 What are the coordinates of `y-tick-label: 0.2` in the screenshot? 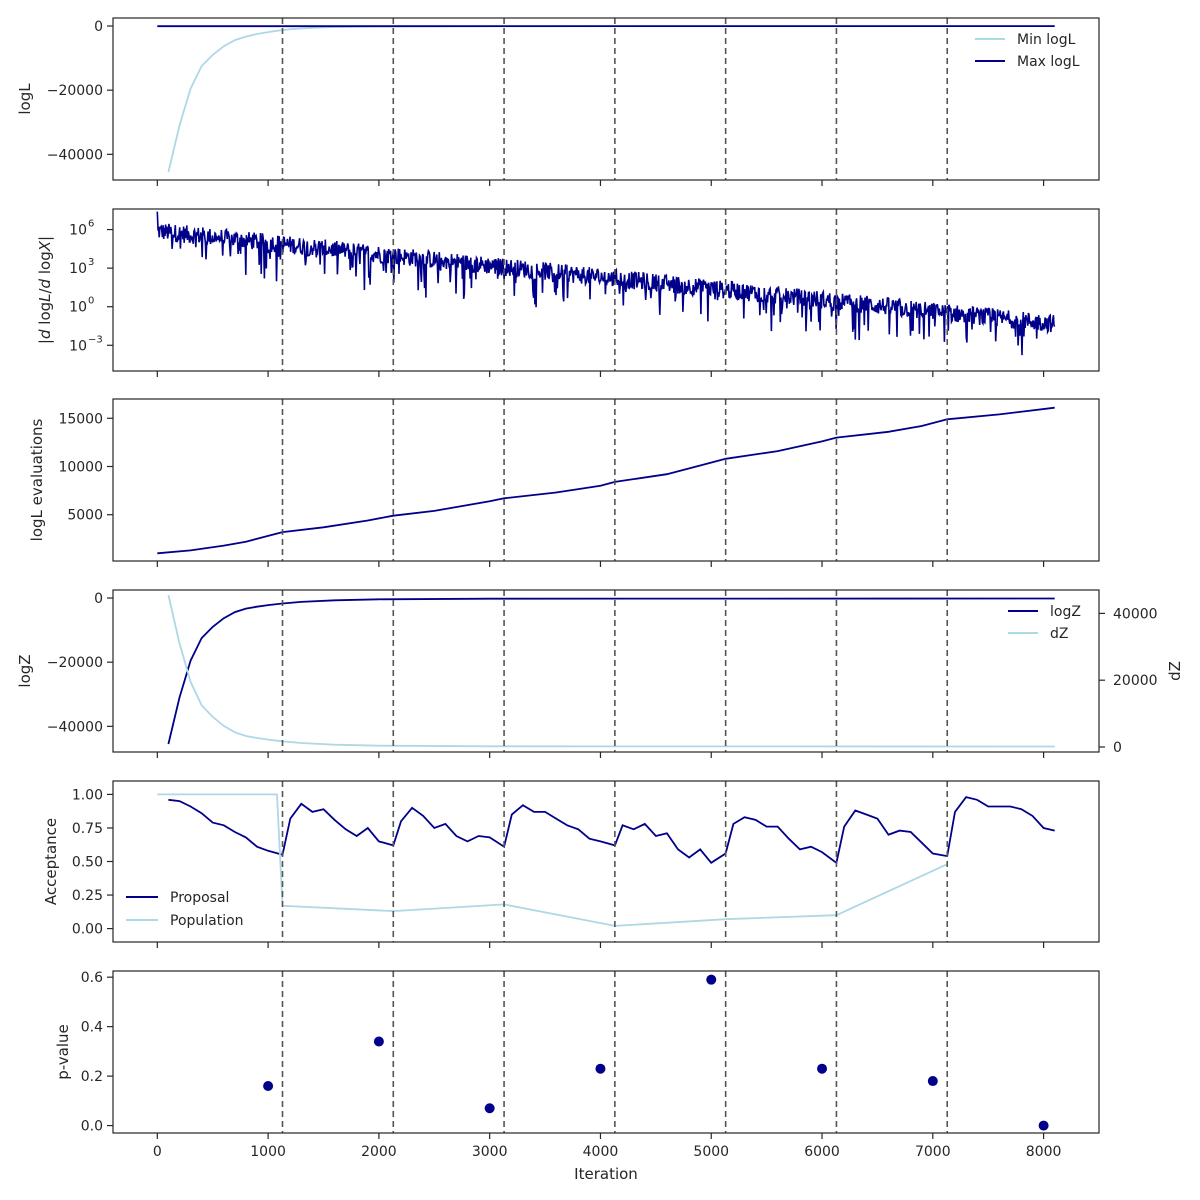 It's located at (92, 1077).